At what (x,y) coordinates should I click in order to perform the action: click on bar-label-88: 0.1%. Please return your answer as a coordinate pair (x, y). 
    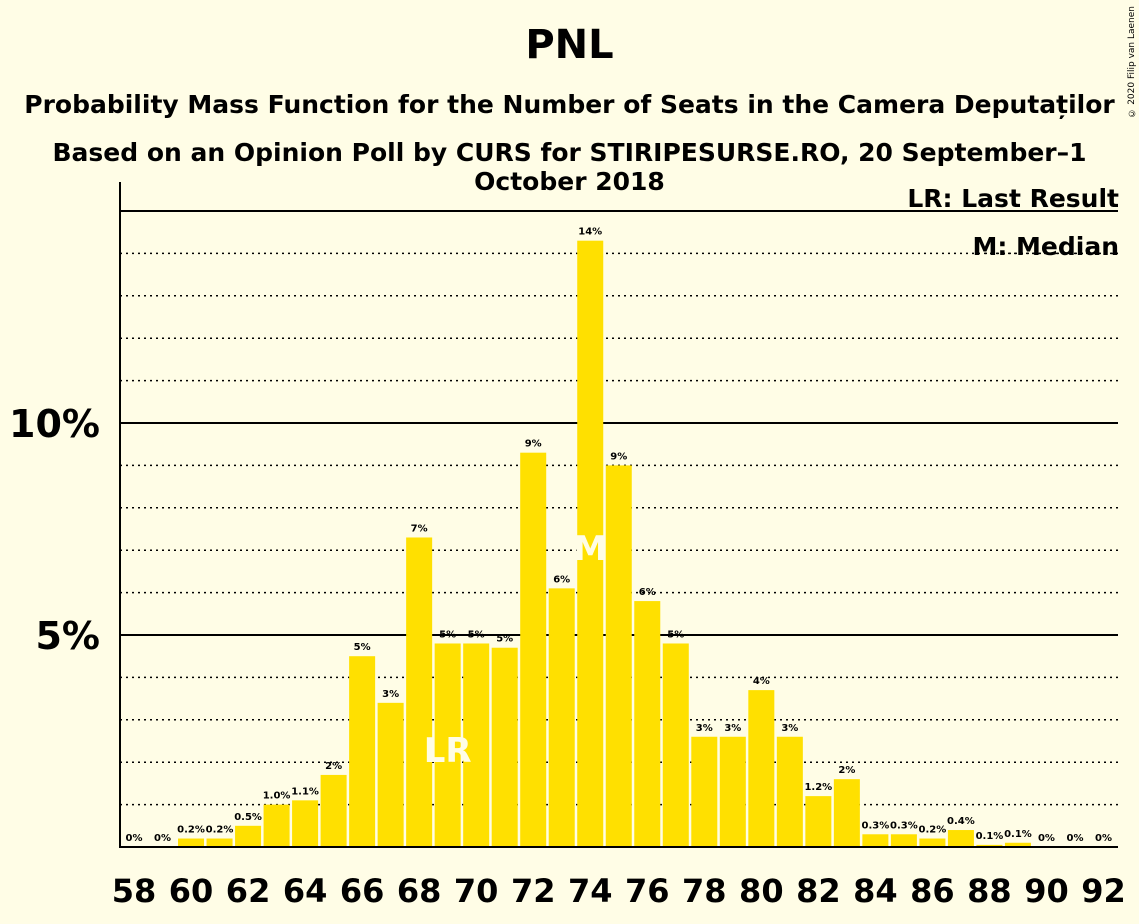
    Looking at the image, I should click on (990, 836).